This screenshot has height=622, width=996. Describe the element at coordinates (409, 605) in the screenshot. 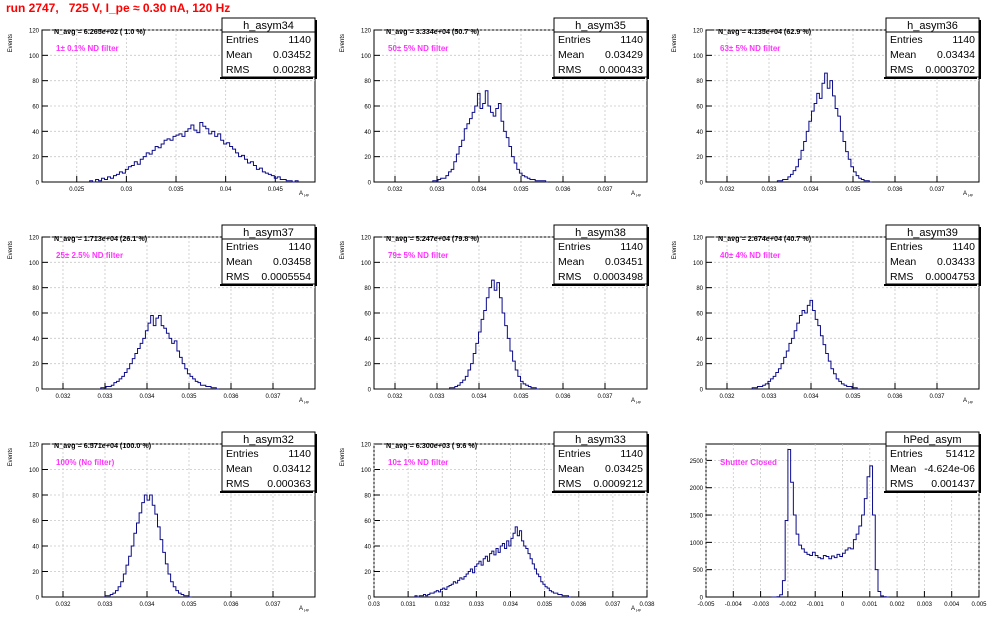

I see `x-tick-label: 0.031` at that location.